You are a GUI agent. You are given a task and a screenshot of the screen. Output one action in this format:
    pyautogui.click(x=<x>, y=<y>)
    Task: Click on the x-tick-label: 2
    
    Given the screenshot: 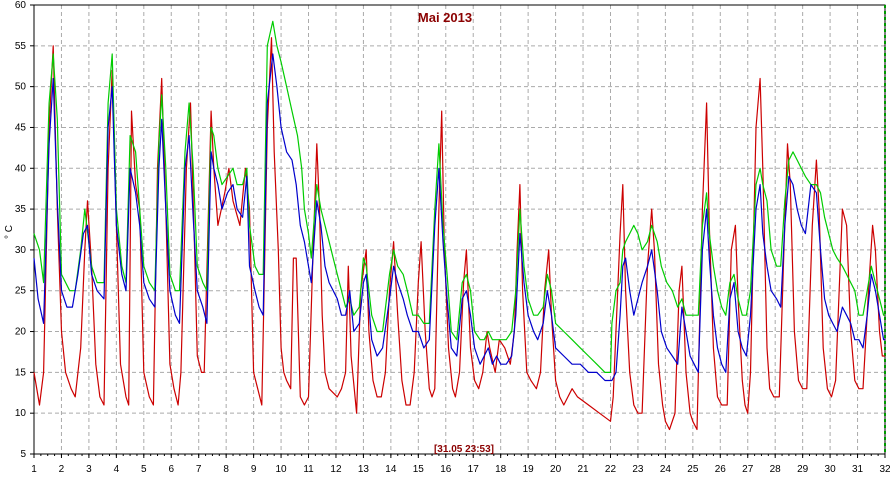 What is the action you would take?
    pyautogui.click(x=62, y=469)
    